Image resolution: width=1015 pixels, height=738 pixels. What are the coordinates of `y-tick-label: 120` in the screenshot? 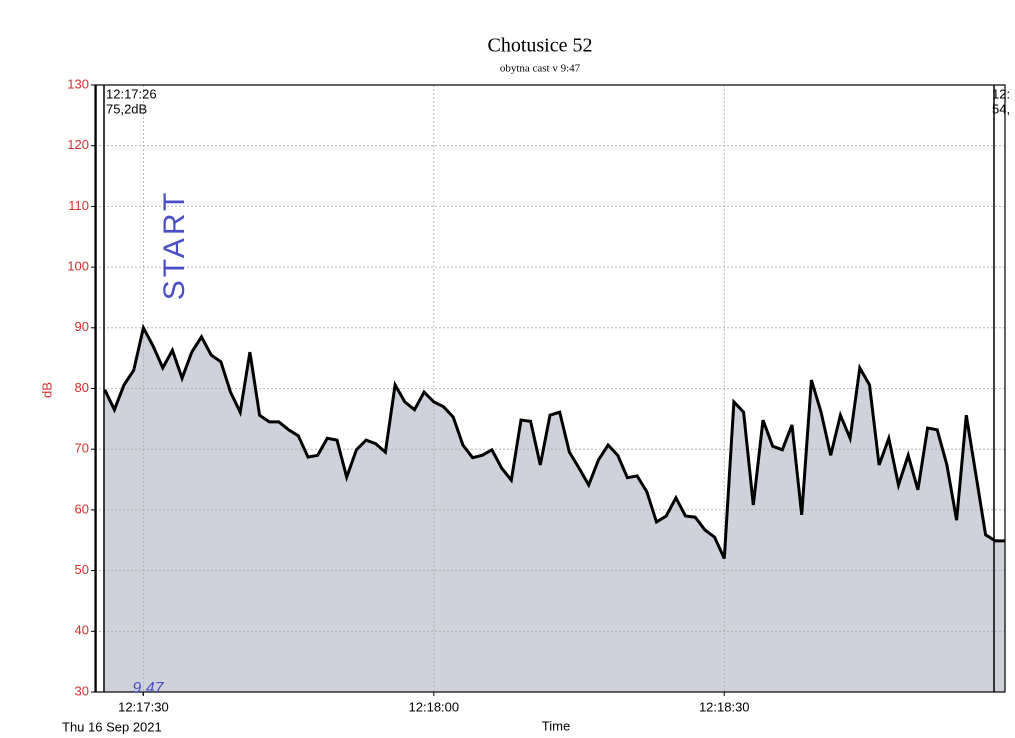 It's located at (78, 144).